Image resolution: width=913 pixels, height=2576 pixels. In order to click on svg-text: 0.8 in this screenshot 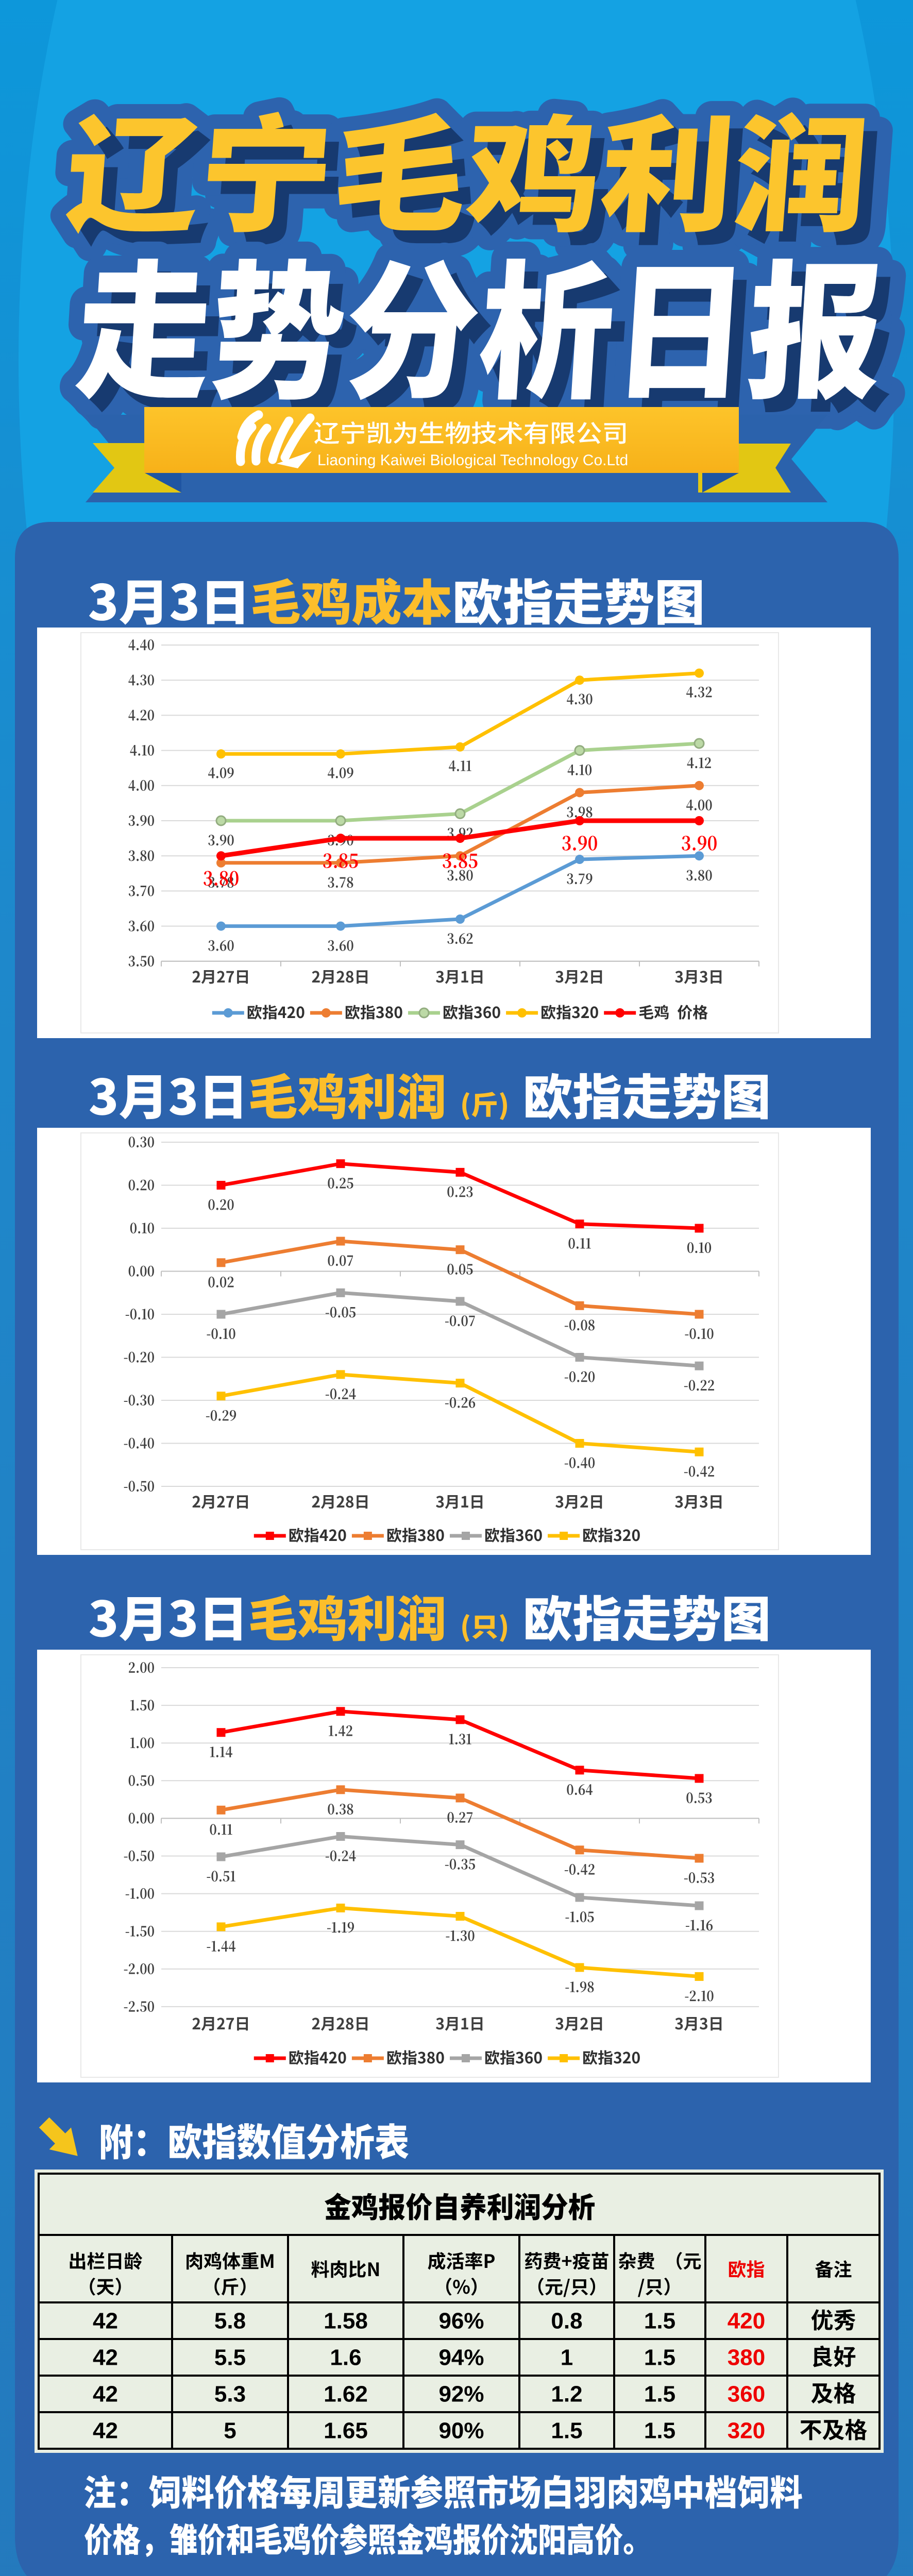, I will do `click(566, 2321)`.